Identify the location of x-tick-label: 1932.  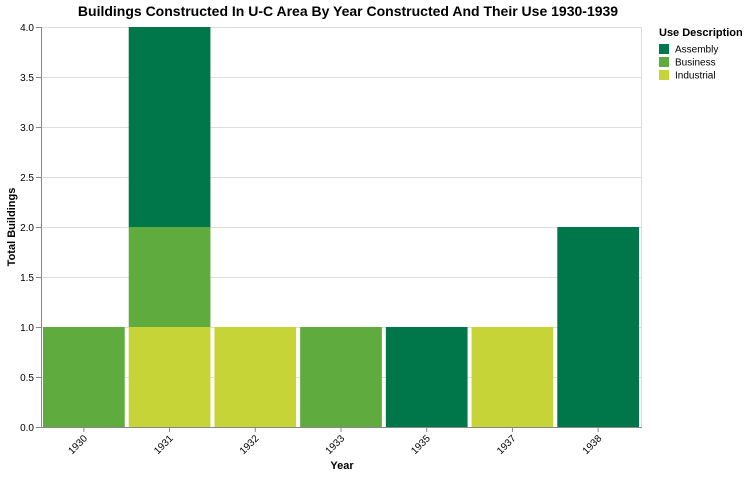
(250, 445).